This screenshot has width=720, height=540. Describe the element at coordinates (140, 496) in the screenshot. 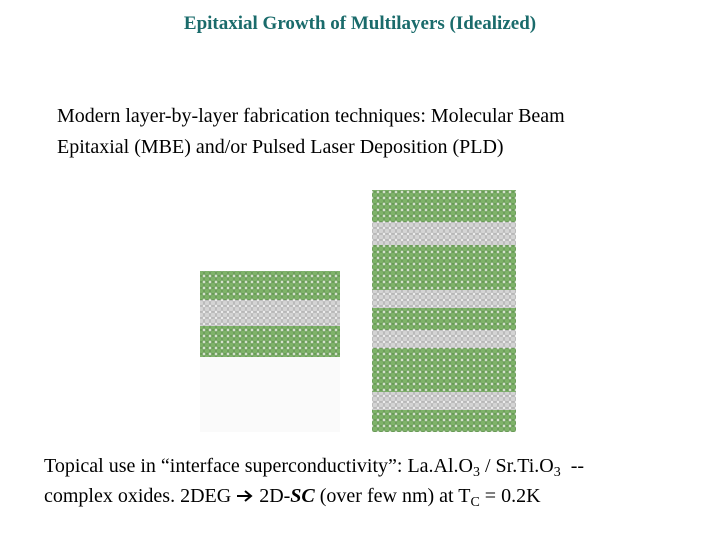

I see `text: complex oxides. 2DEG` at that location.